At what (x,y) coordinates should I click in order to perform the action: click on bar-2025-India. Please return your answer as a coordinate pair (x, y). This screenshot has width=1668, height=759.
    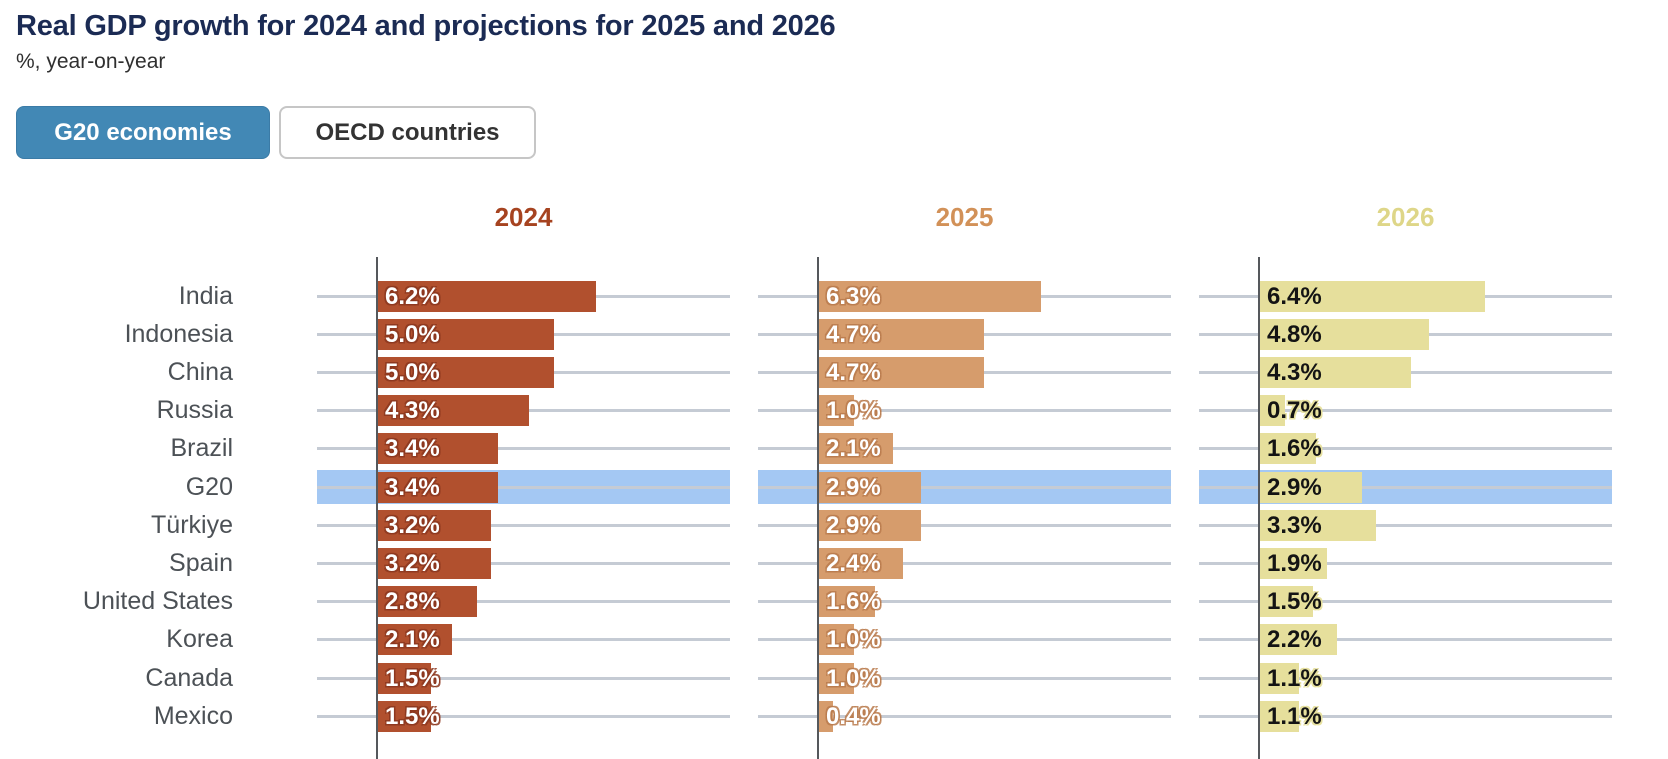
    Looking at the image, I should click on (930, 296).